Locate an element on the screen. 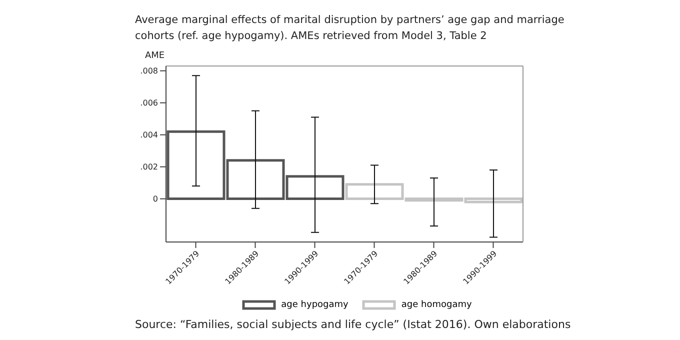 This screenshot has height=340, width=680. y-axis-title: AME is located at coordinates (155, 56).